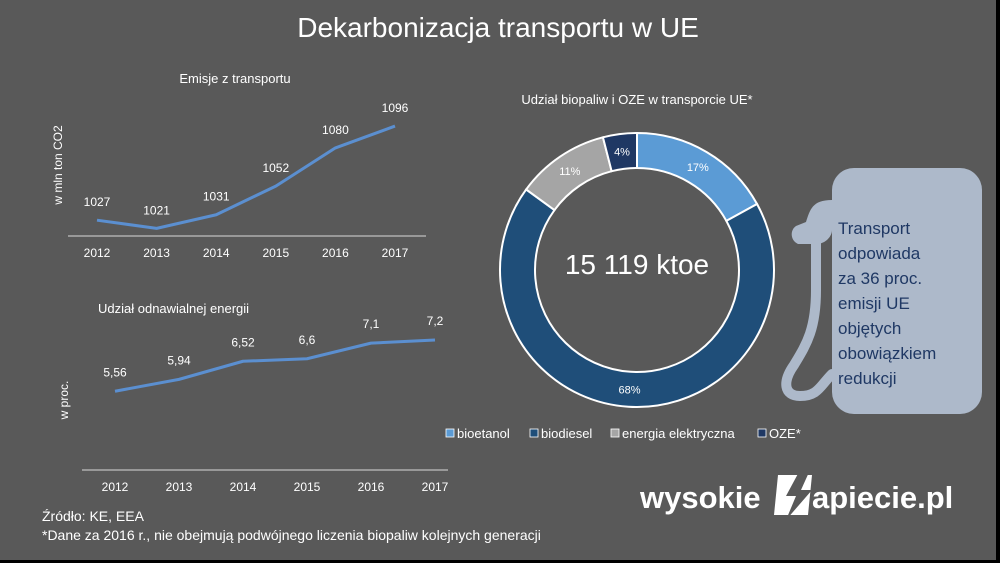 The width and height of the screenshot is (1000, 563). Describe the element at coordinates (371, 324) in the screenshot. I see `data-label: 7,1` at that location.